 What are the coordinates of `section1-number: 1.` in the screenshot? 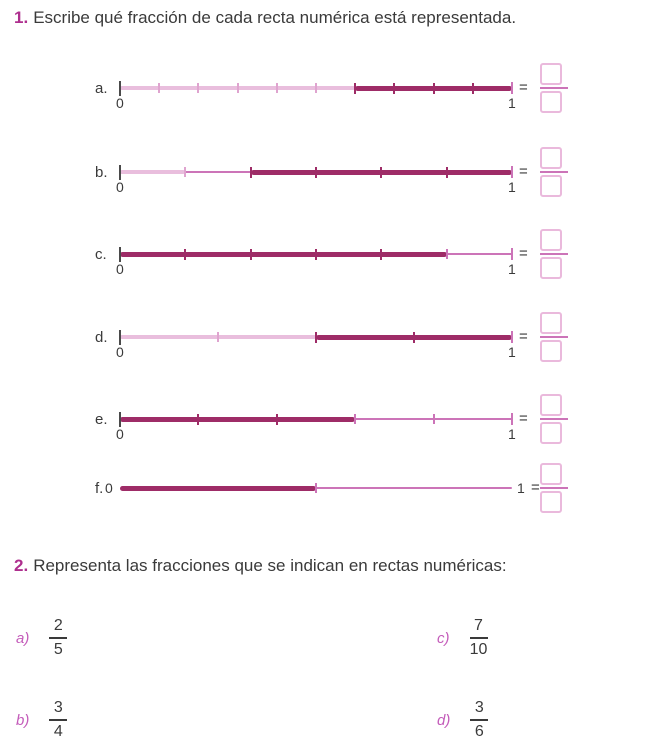 It's located at (21, 17).